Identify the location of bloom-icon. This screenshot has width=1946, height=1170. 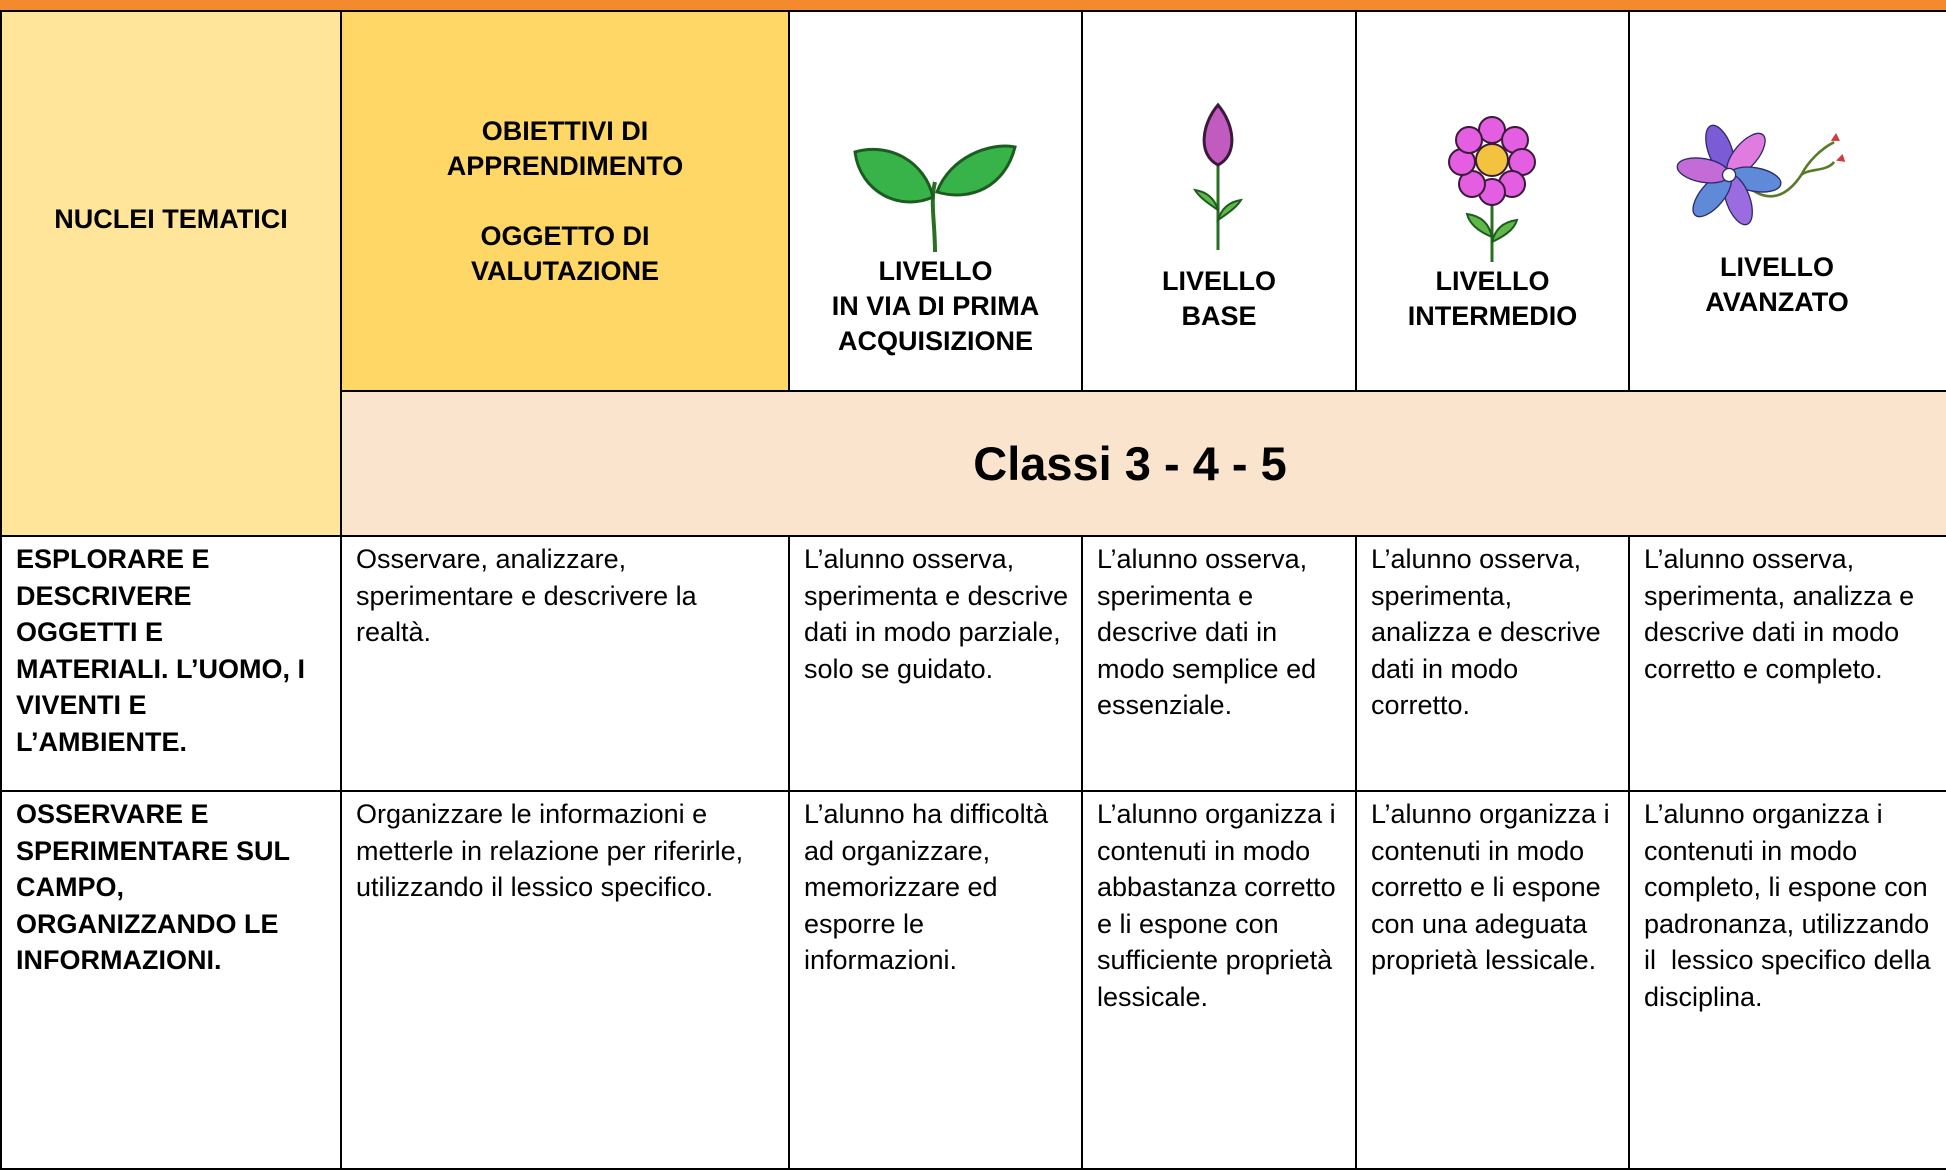
(1761, 175).